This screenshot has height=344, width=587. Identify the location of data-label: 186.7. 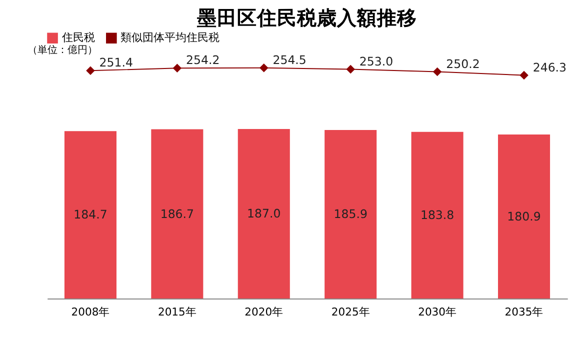
(177, 213).